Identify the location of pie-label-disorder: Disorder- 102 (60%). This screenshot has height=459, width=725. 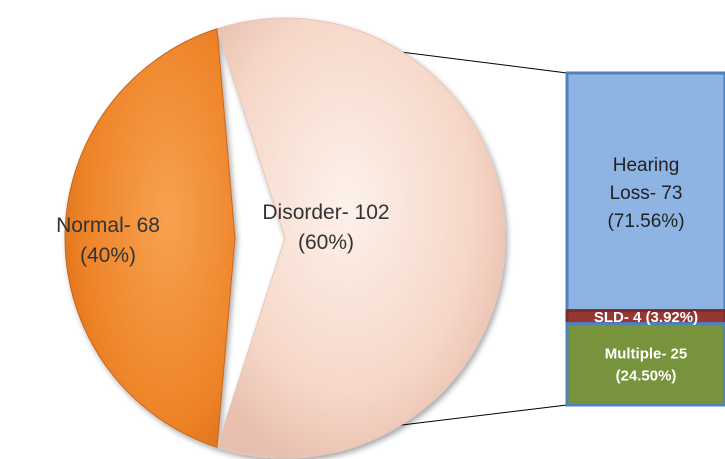
(325, 227).